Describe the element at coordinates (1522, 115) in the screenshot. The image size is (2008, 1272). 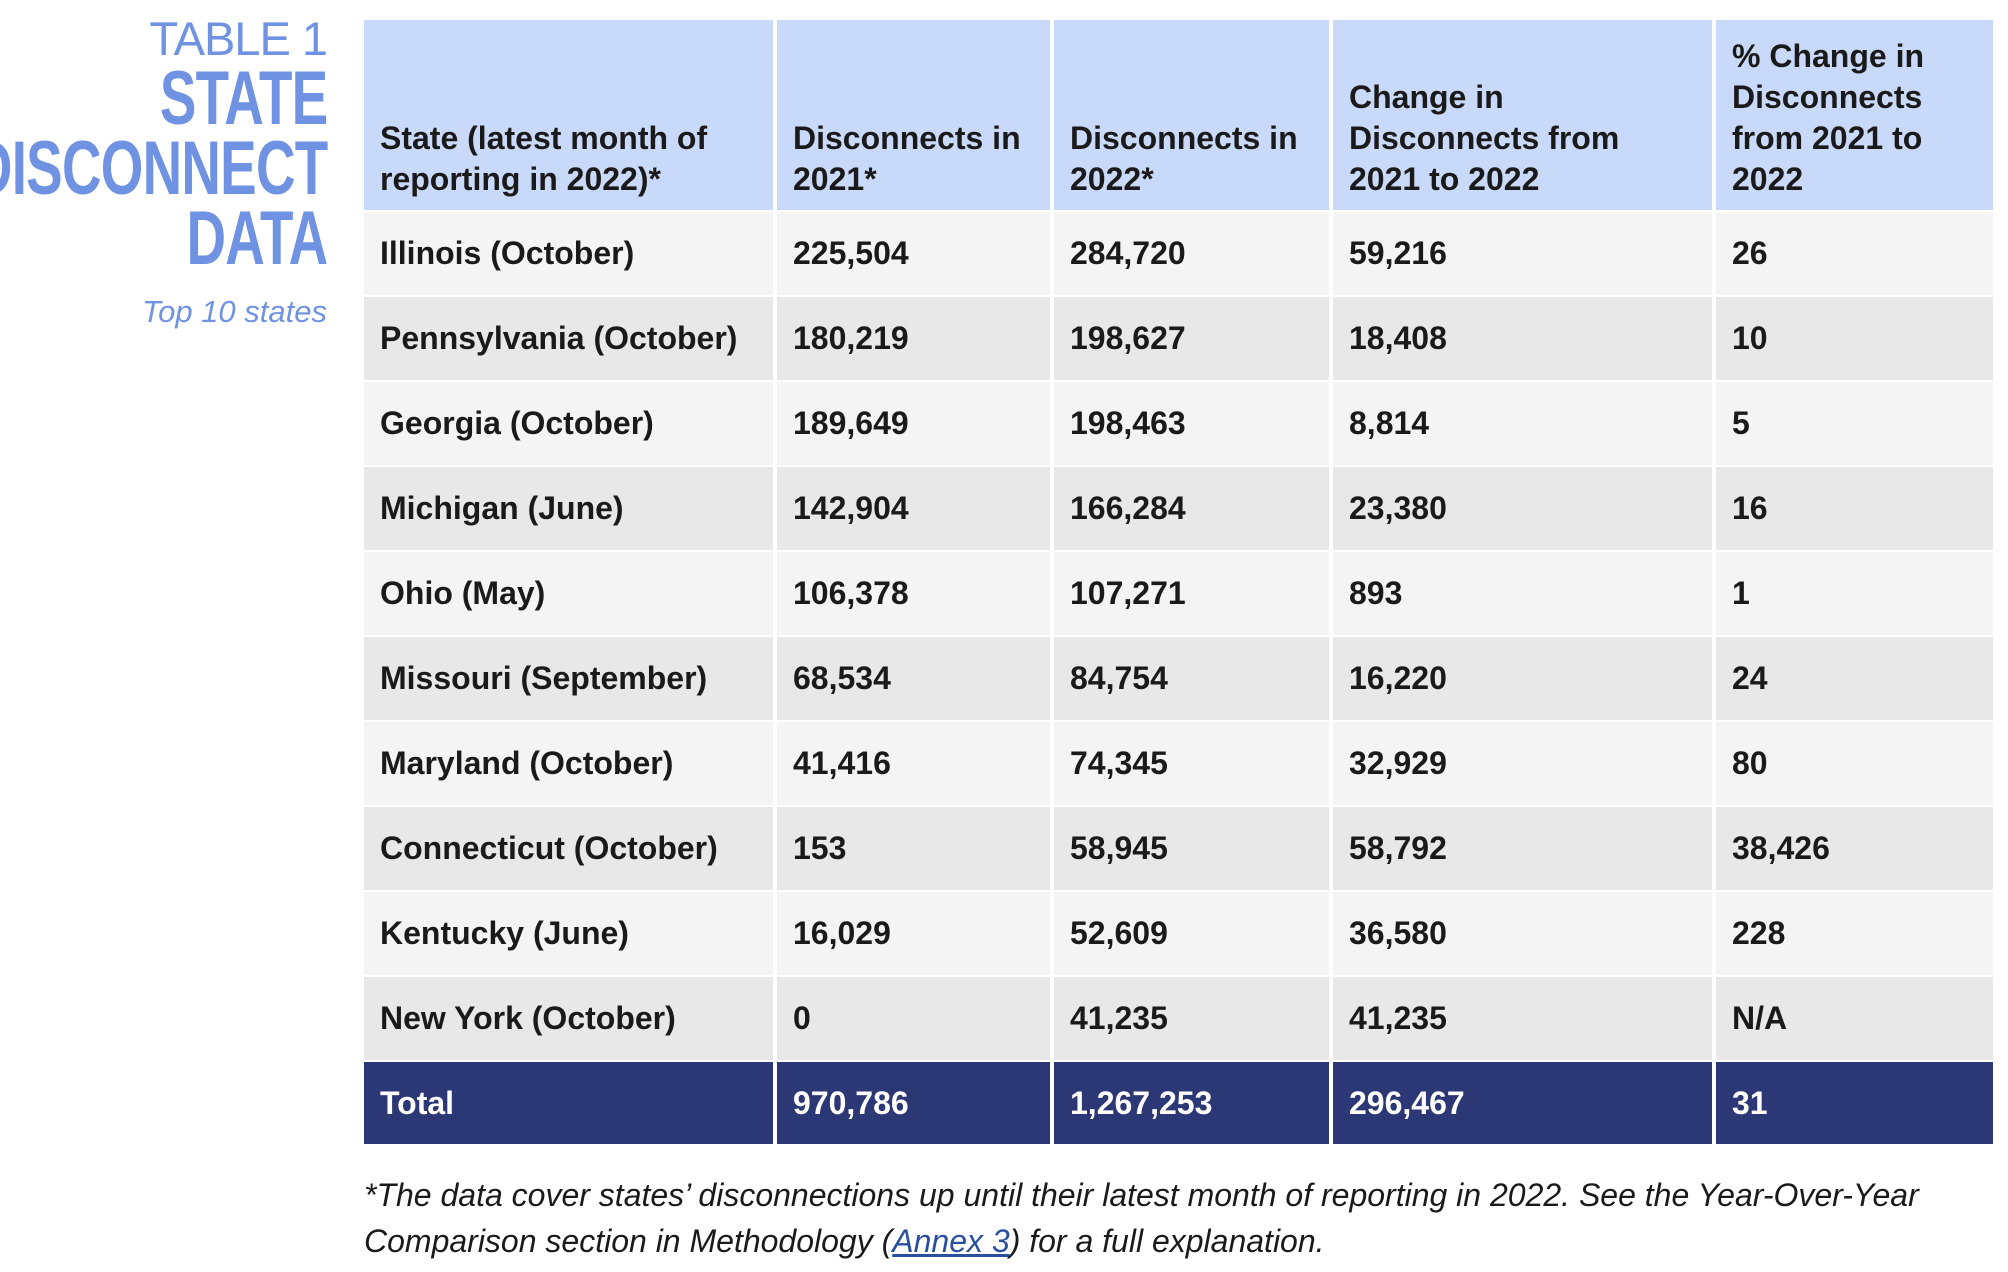
I see `column-header: Change in Disconnects from 2021 to 2022` at that location.